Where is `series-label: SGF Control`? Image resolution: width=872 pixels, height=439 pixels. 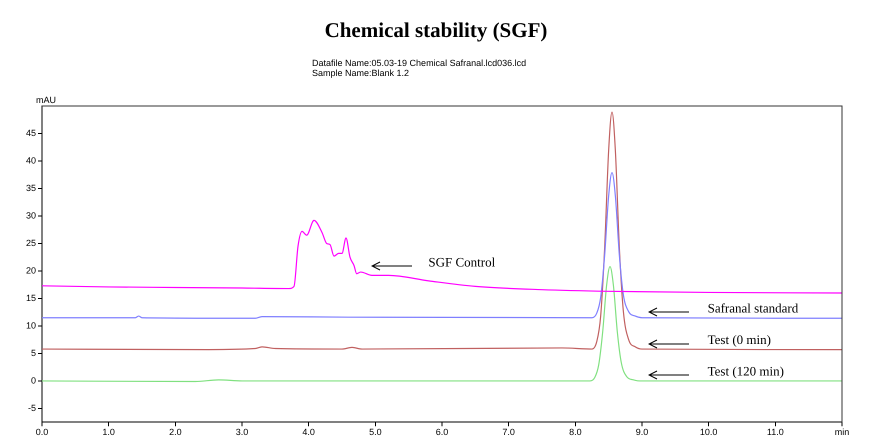
series-label: SGF Control is located at coordinates (462, 262).